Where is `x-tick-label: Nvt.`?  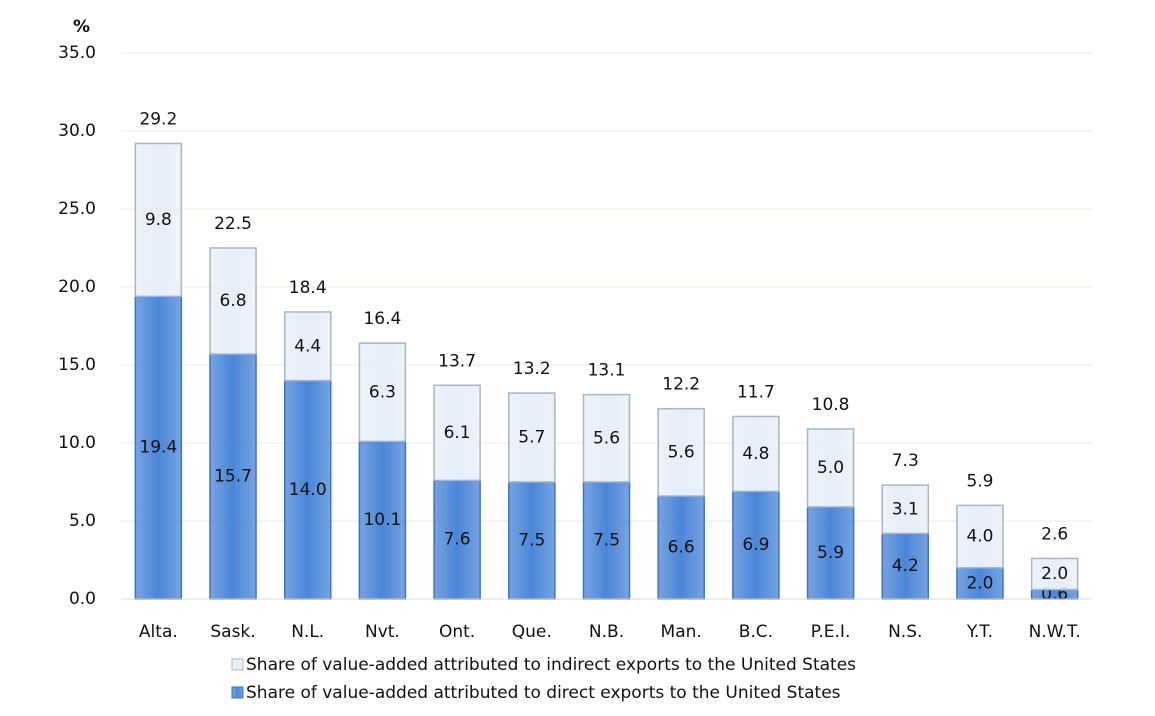
x-tick-label: Nvt. is located at coordinates (382, 632).